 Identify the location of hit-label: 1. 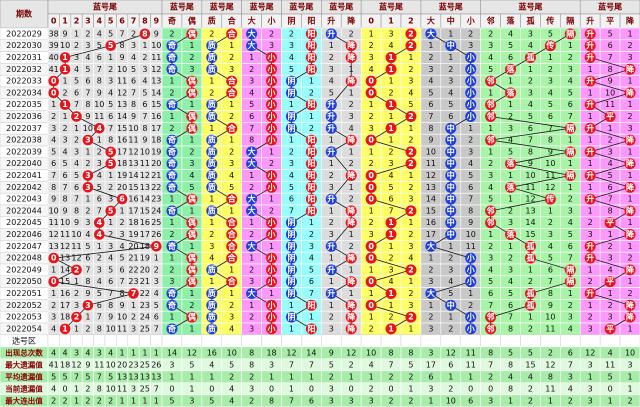
(65, 69).